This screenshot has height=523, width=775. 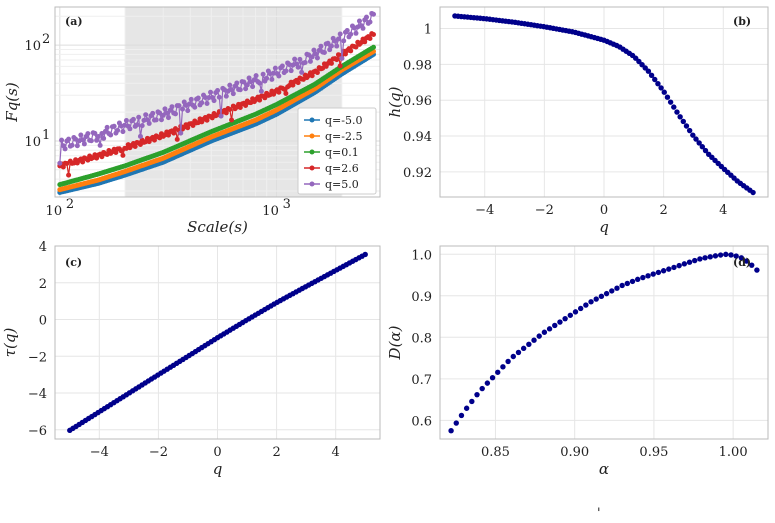 What do you see at coordinates (733, 452) in the screenshot?
I see `x-tick-label: 1.00` at bounding box center [733, 452].